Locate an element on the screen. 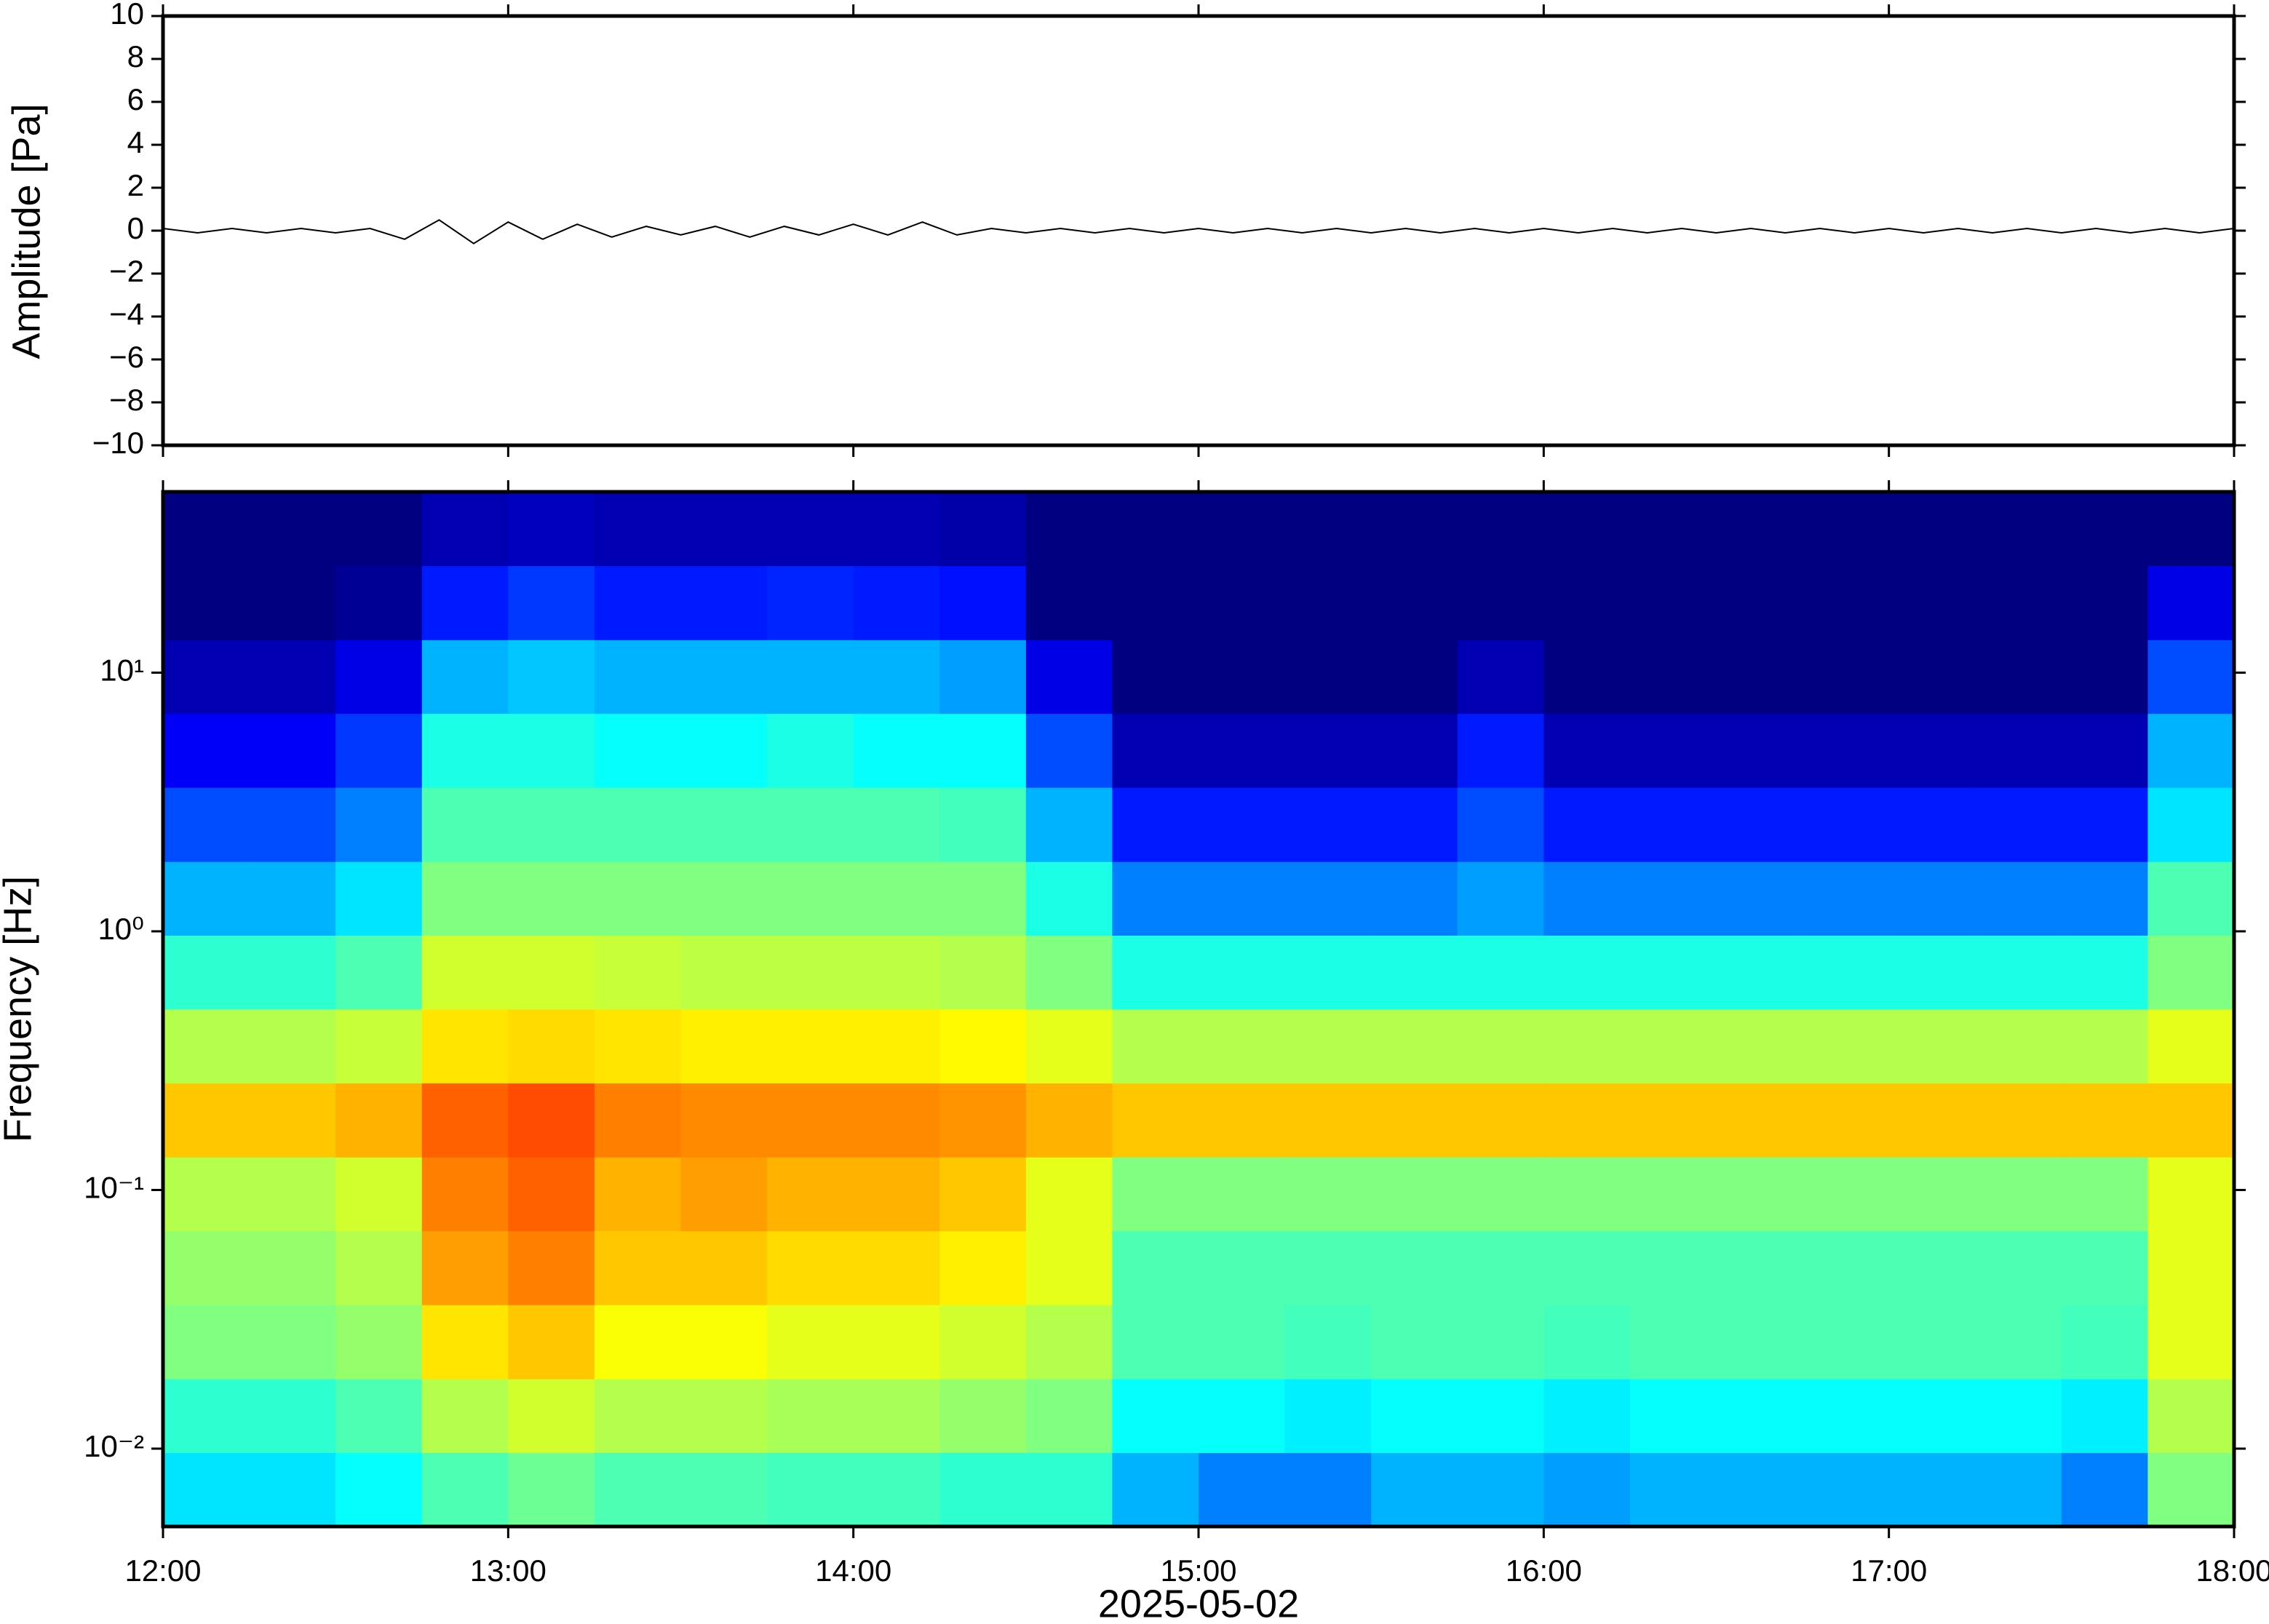 The height and width of the screenshot is (1624, 2269). y-tick-label: 8 is located at coordinates (135, 56).